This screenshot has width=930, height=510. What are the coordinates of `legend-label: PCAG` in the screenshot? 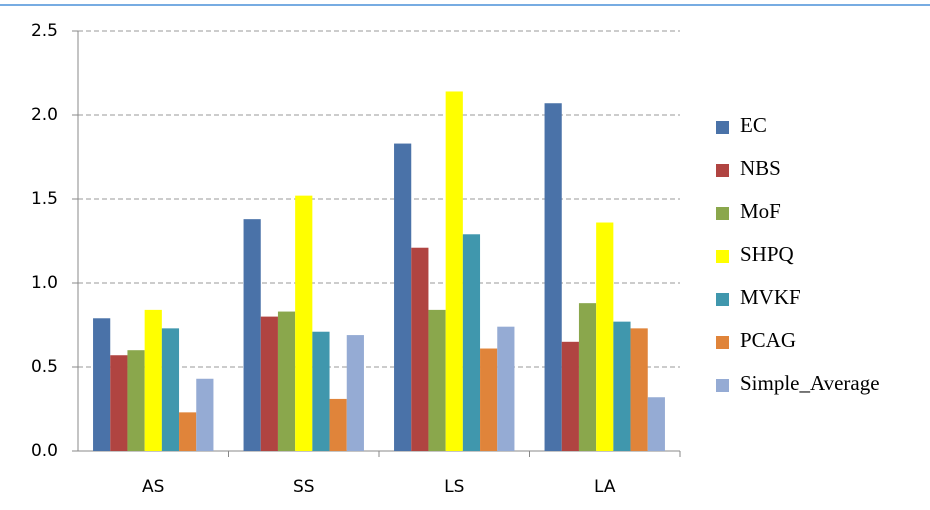 It's located at (768, 340).